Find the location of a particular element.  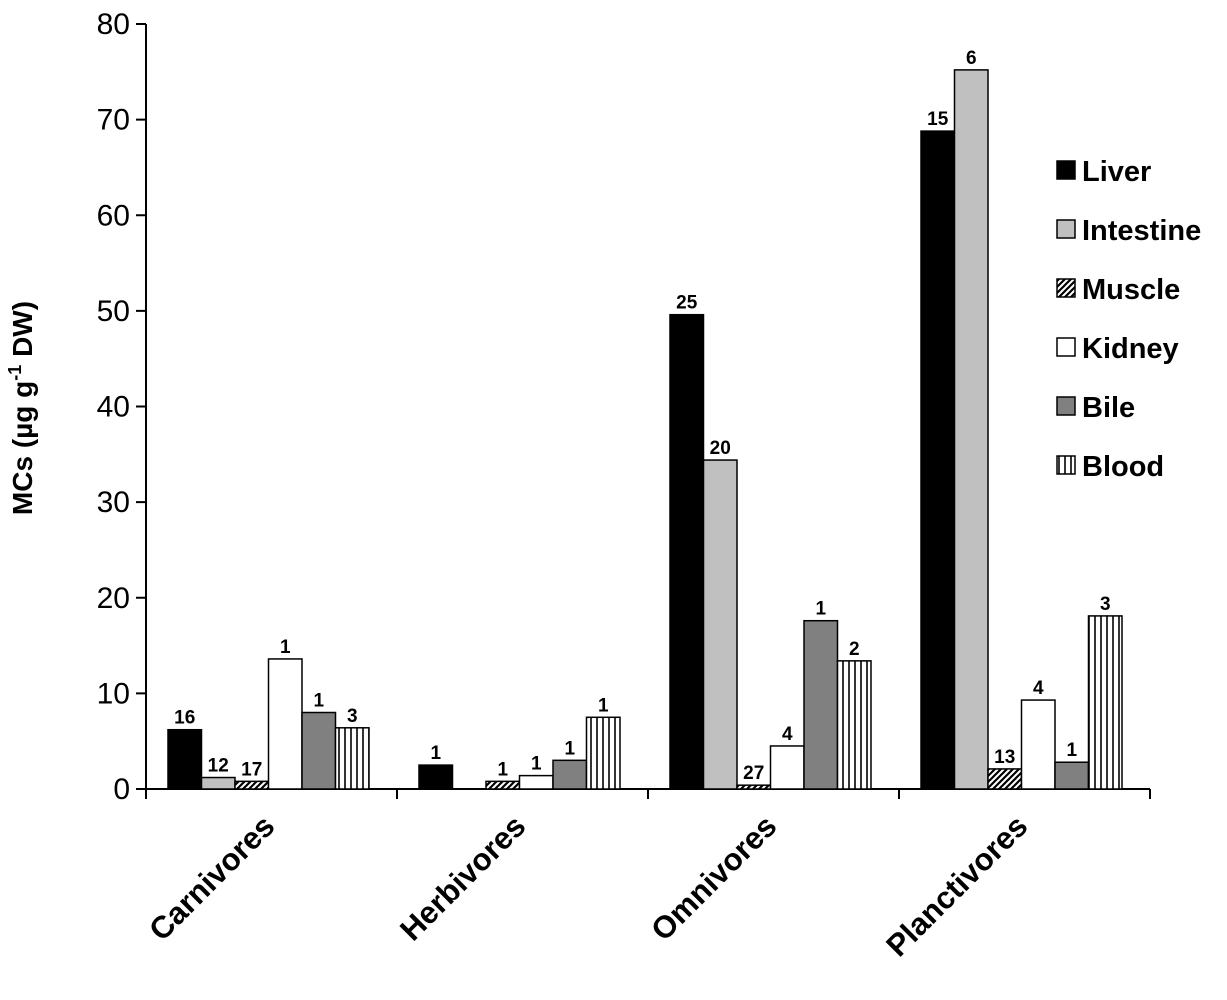

legend-swatch-muscle is located at coordinates (1066, 288).